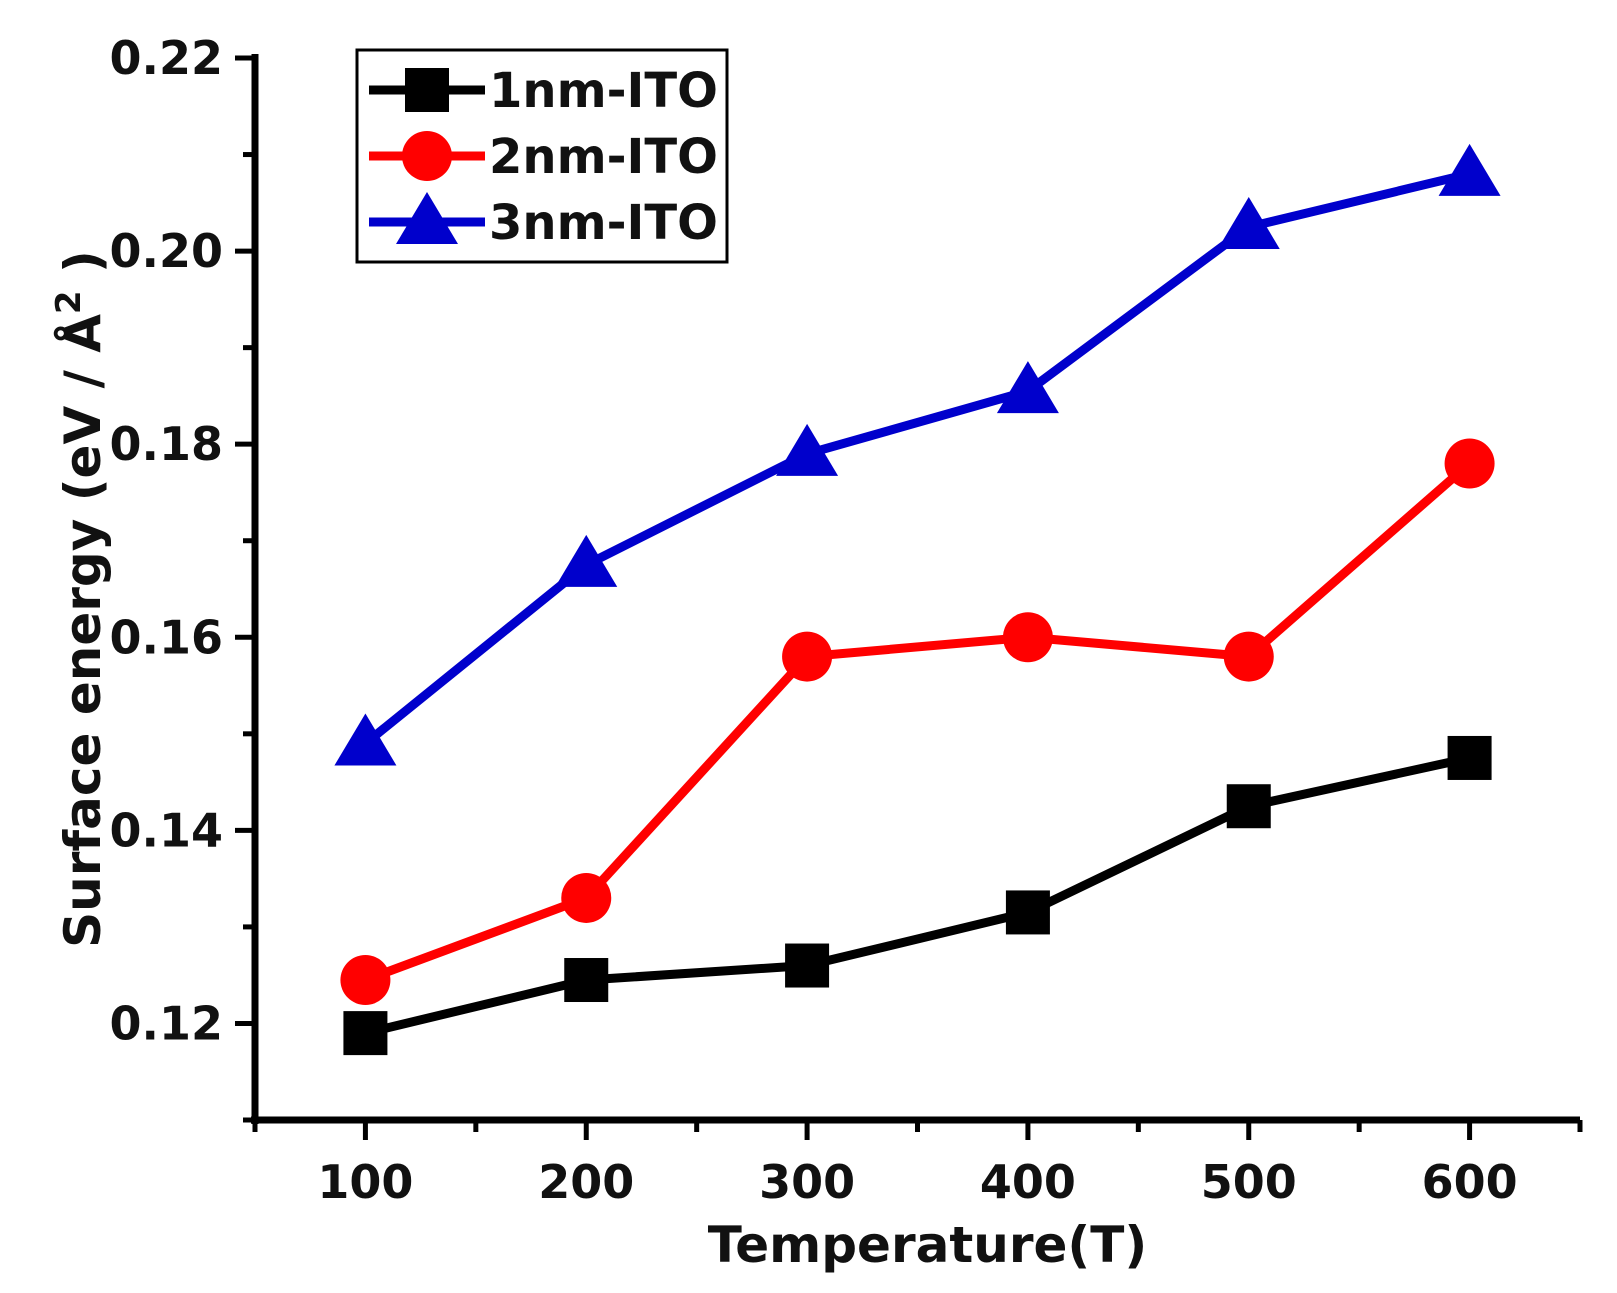  I want to click on legend-entry-3nm-ITO: 3nm-ITO, so click(543, 221).